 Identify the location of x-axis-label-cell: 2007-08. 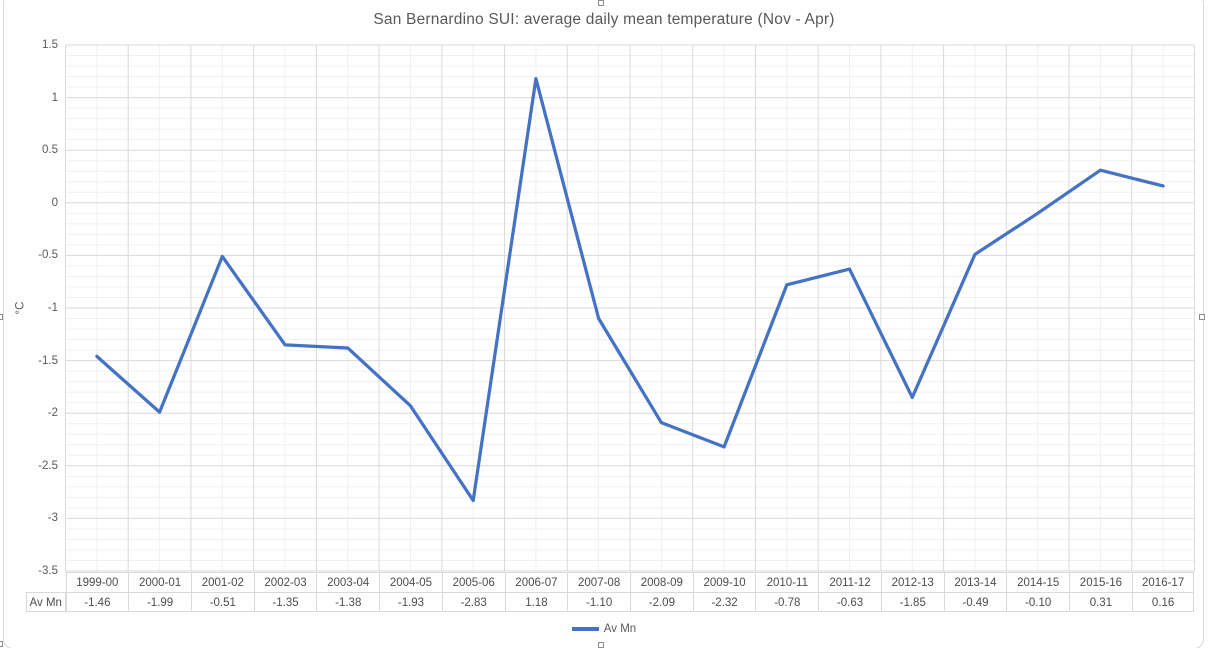
(598, 581).